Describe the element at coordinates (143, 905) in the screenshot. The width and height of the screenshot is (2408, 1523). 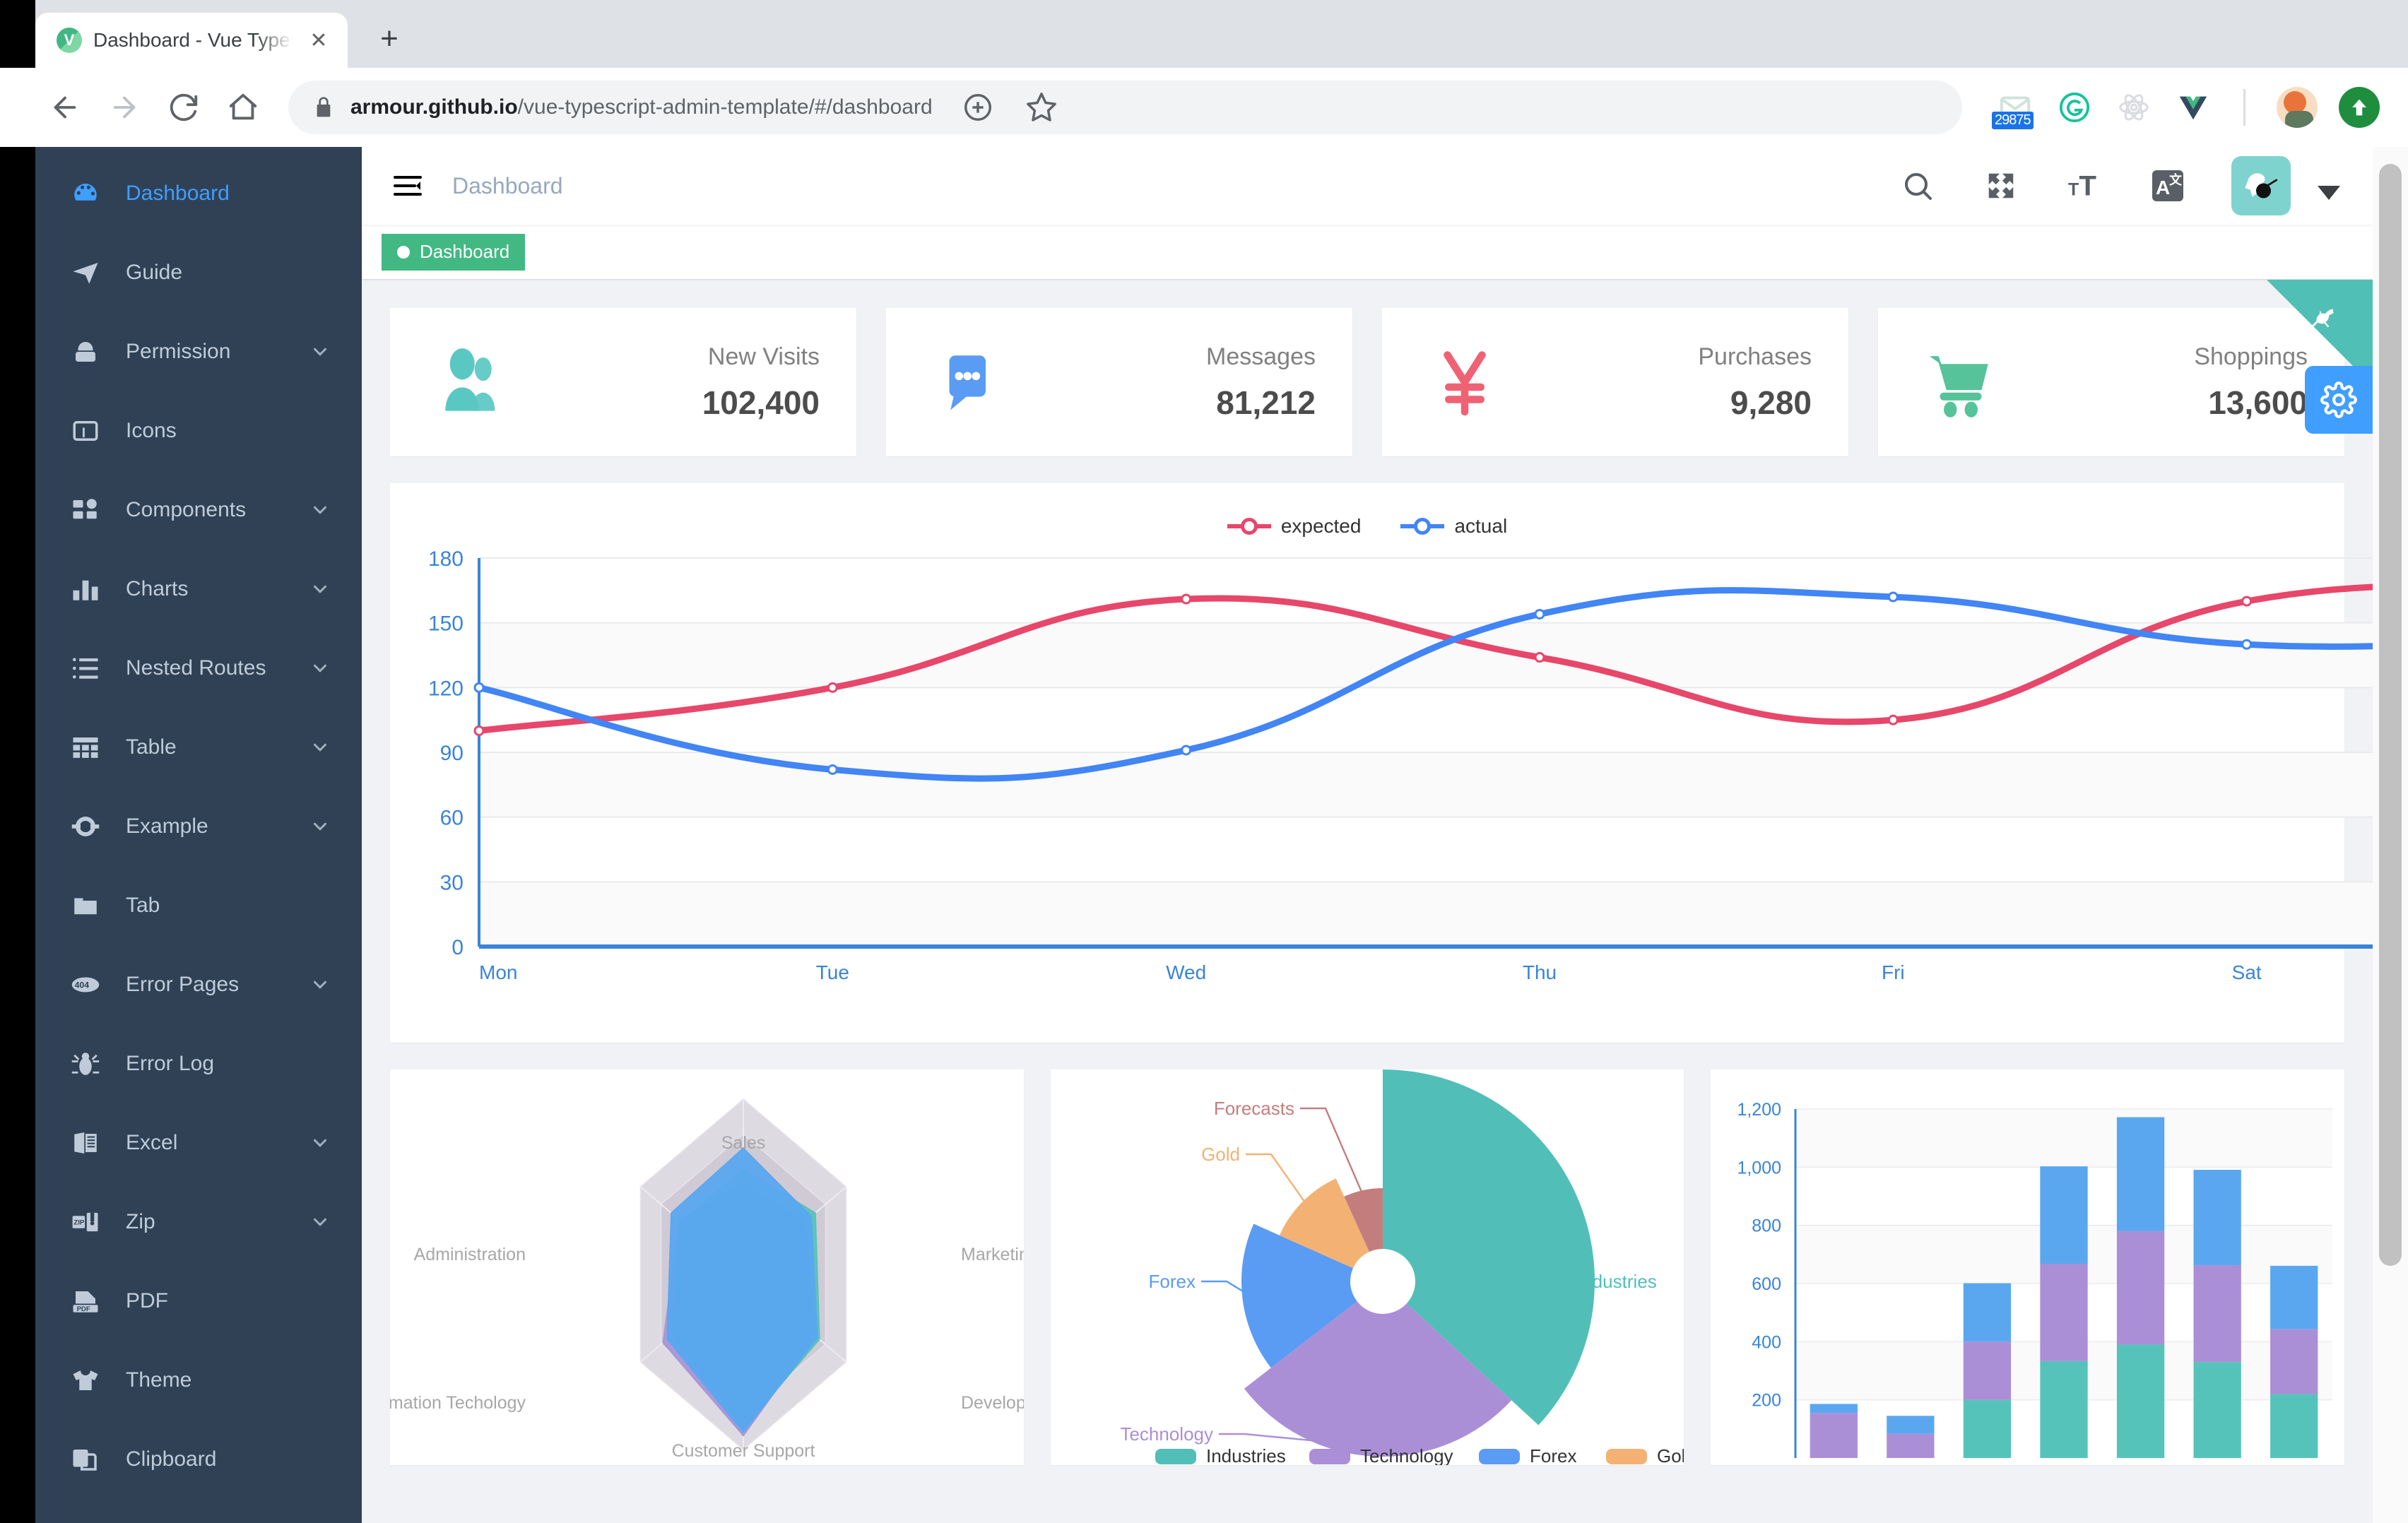
I see `sidebar-item-label: Tab` at that location.